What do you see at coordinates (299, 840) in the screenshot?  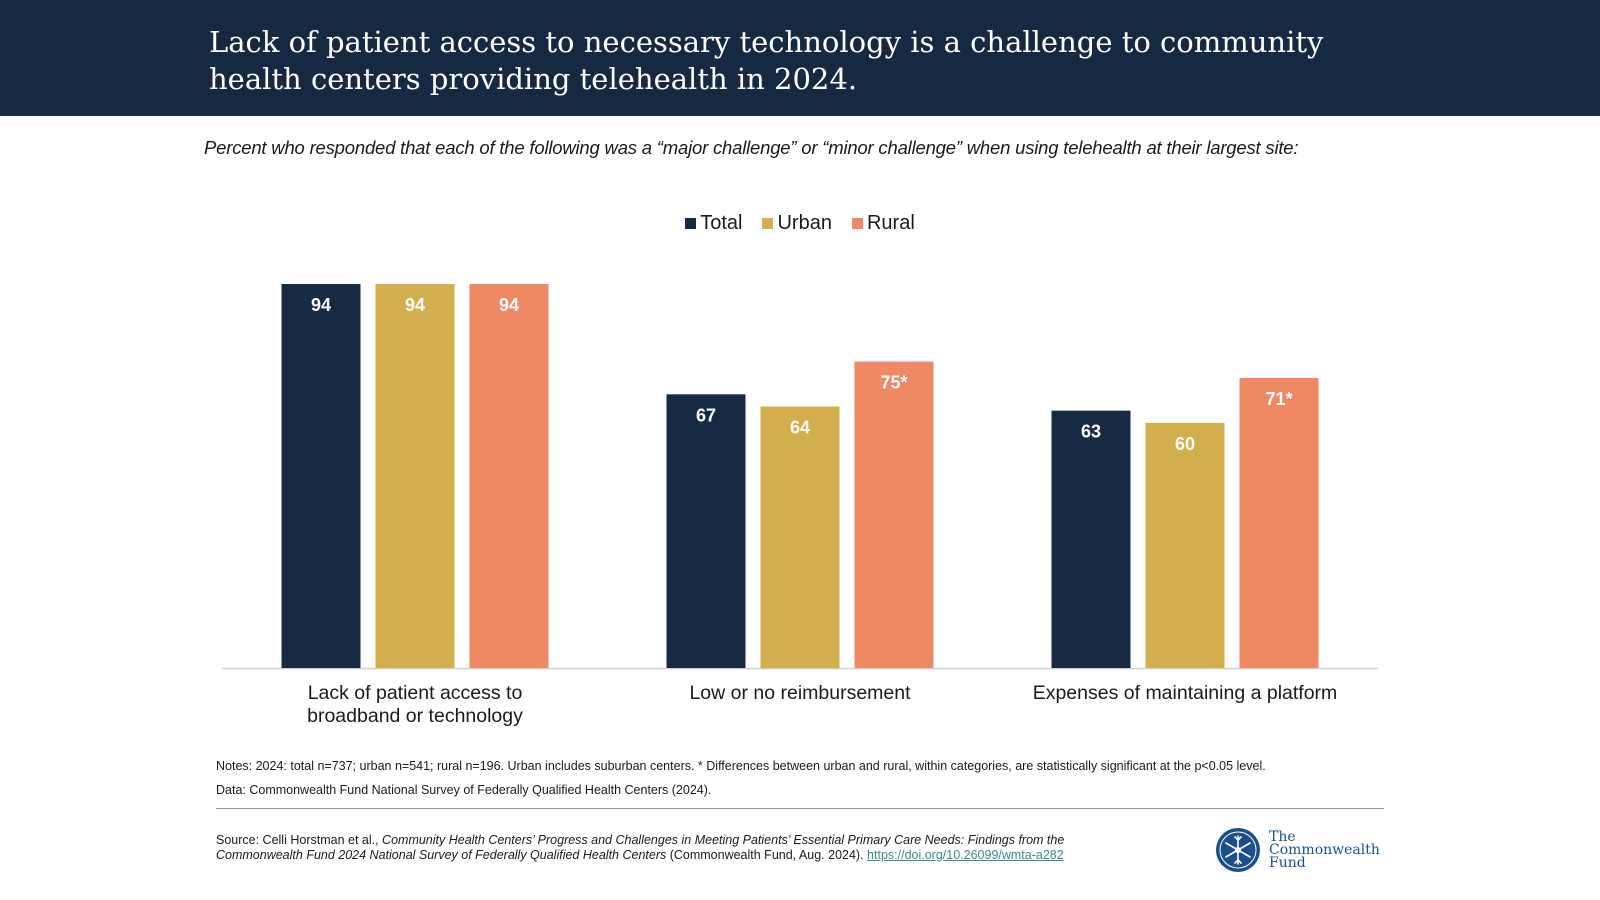 I see `source-prefix: Source: Celli Horstman et al.,` at bounding box center [299, 840].